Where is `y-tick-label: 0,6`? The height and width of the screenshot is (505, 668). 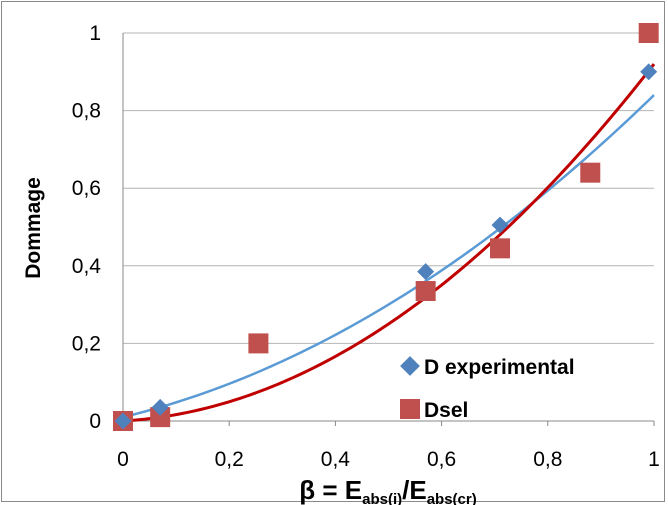
y-tick-label: 0,6 is located at coordinates (86, 188).